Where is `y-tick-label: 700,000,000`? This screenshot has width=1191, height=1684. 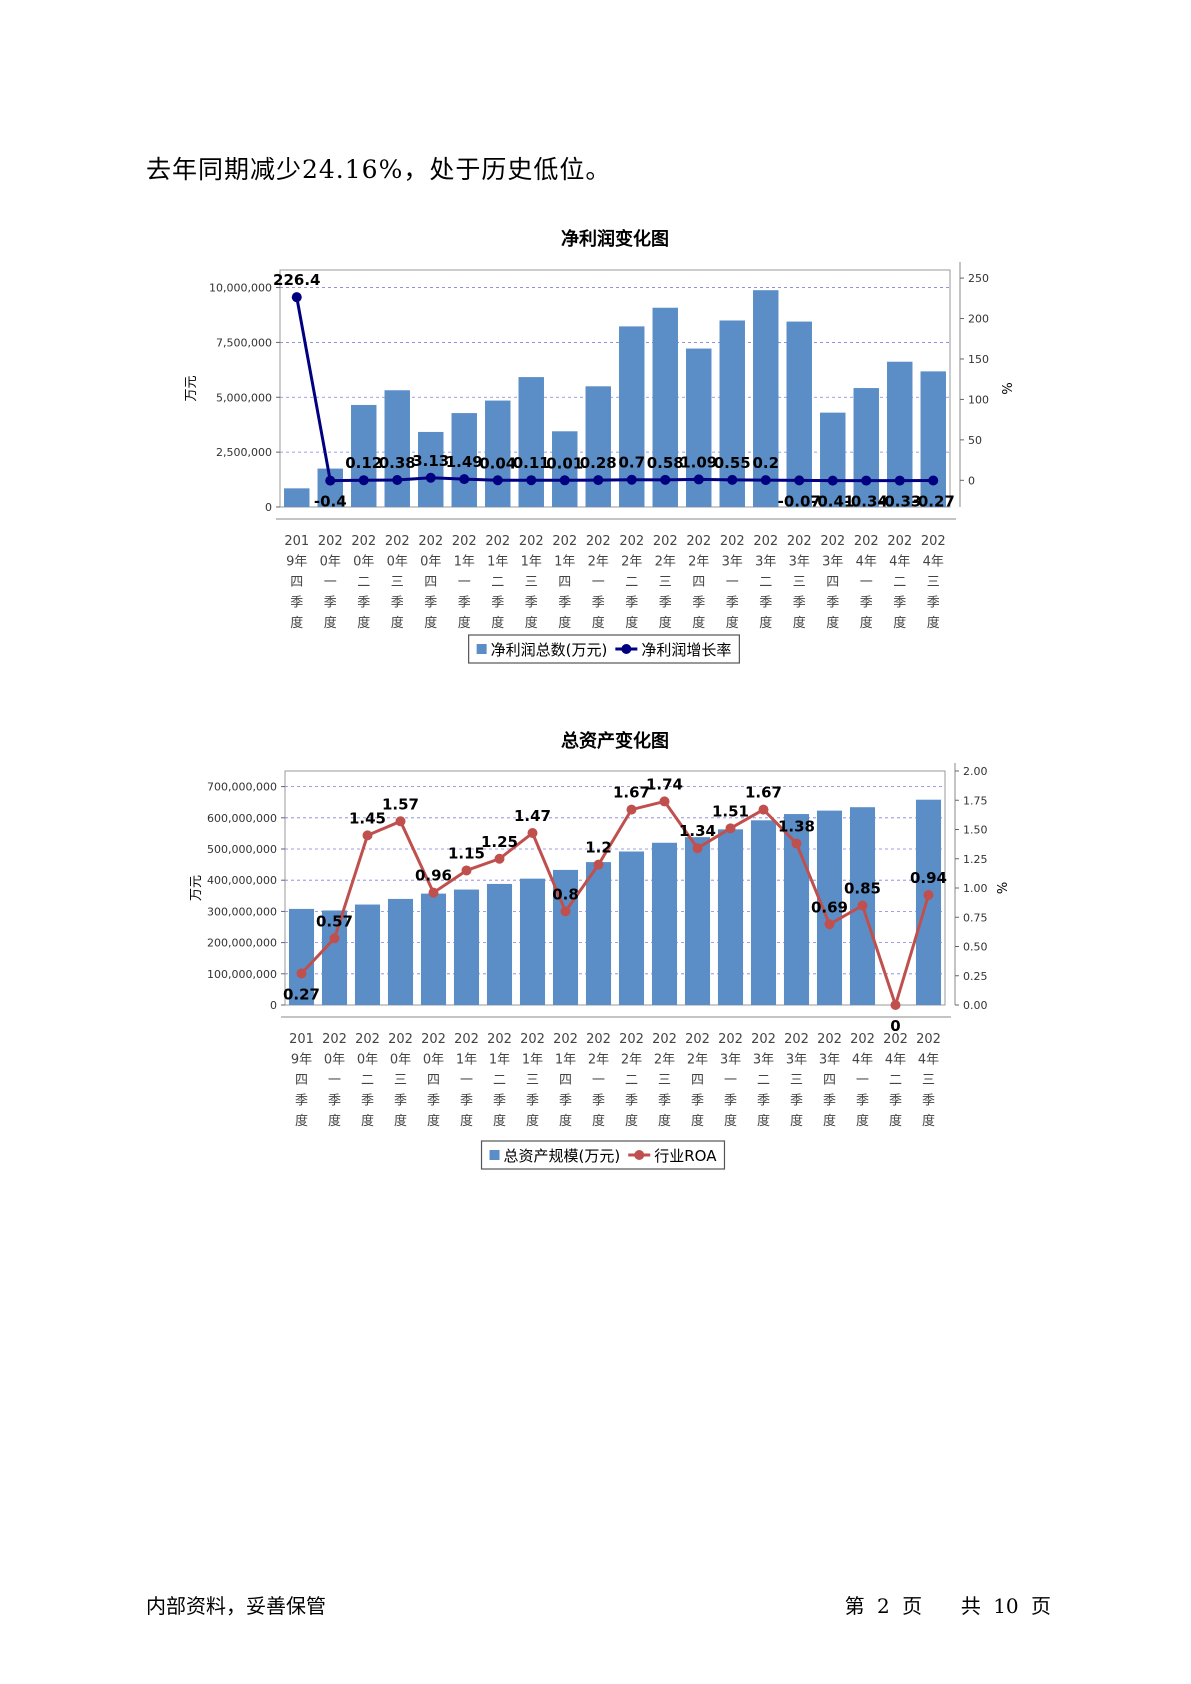 y-tick-label: 700,000,000 is located at coordinates (242, 787).